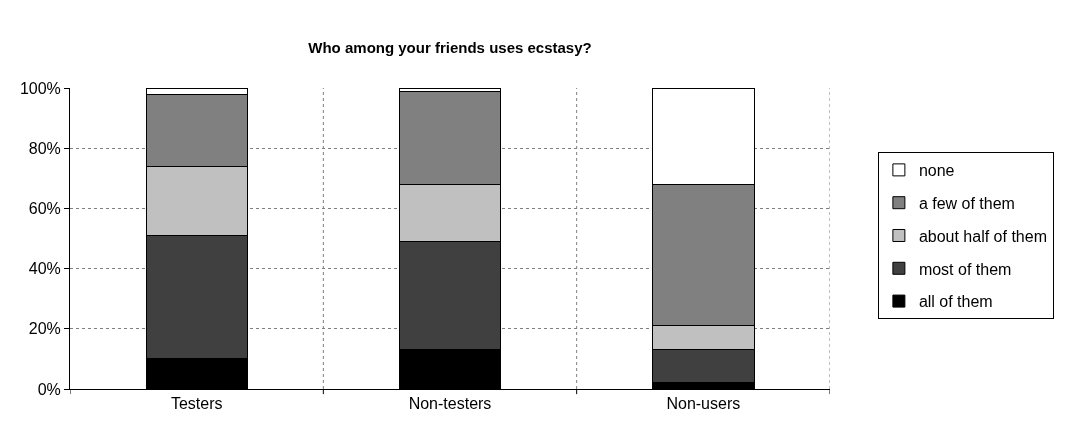 This screenshot has width=1088, height=432. What do you see at coordinates (44, 208) in the screenshot?
I see `y-tick-label: 60%` at bounding box center [44, 208].